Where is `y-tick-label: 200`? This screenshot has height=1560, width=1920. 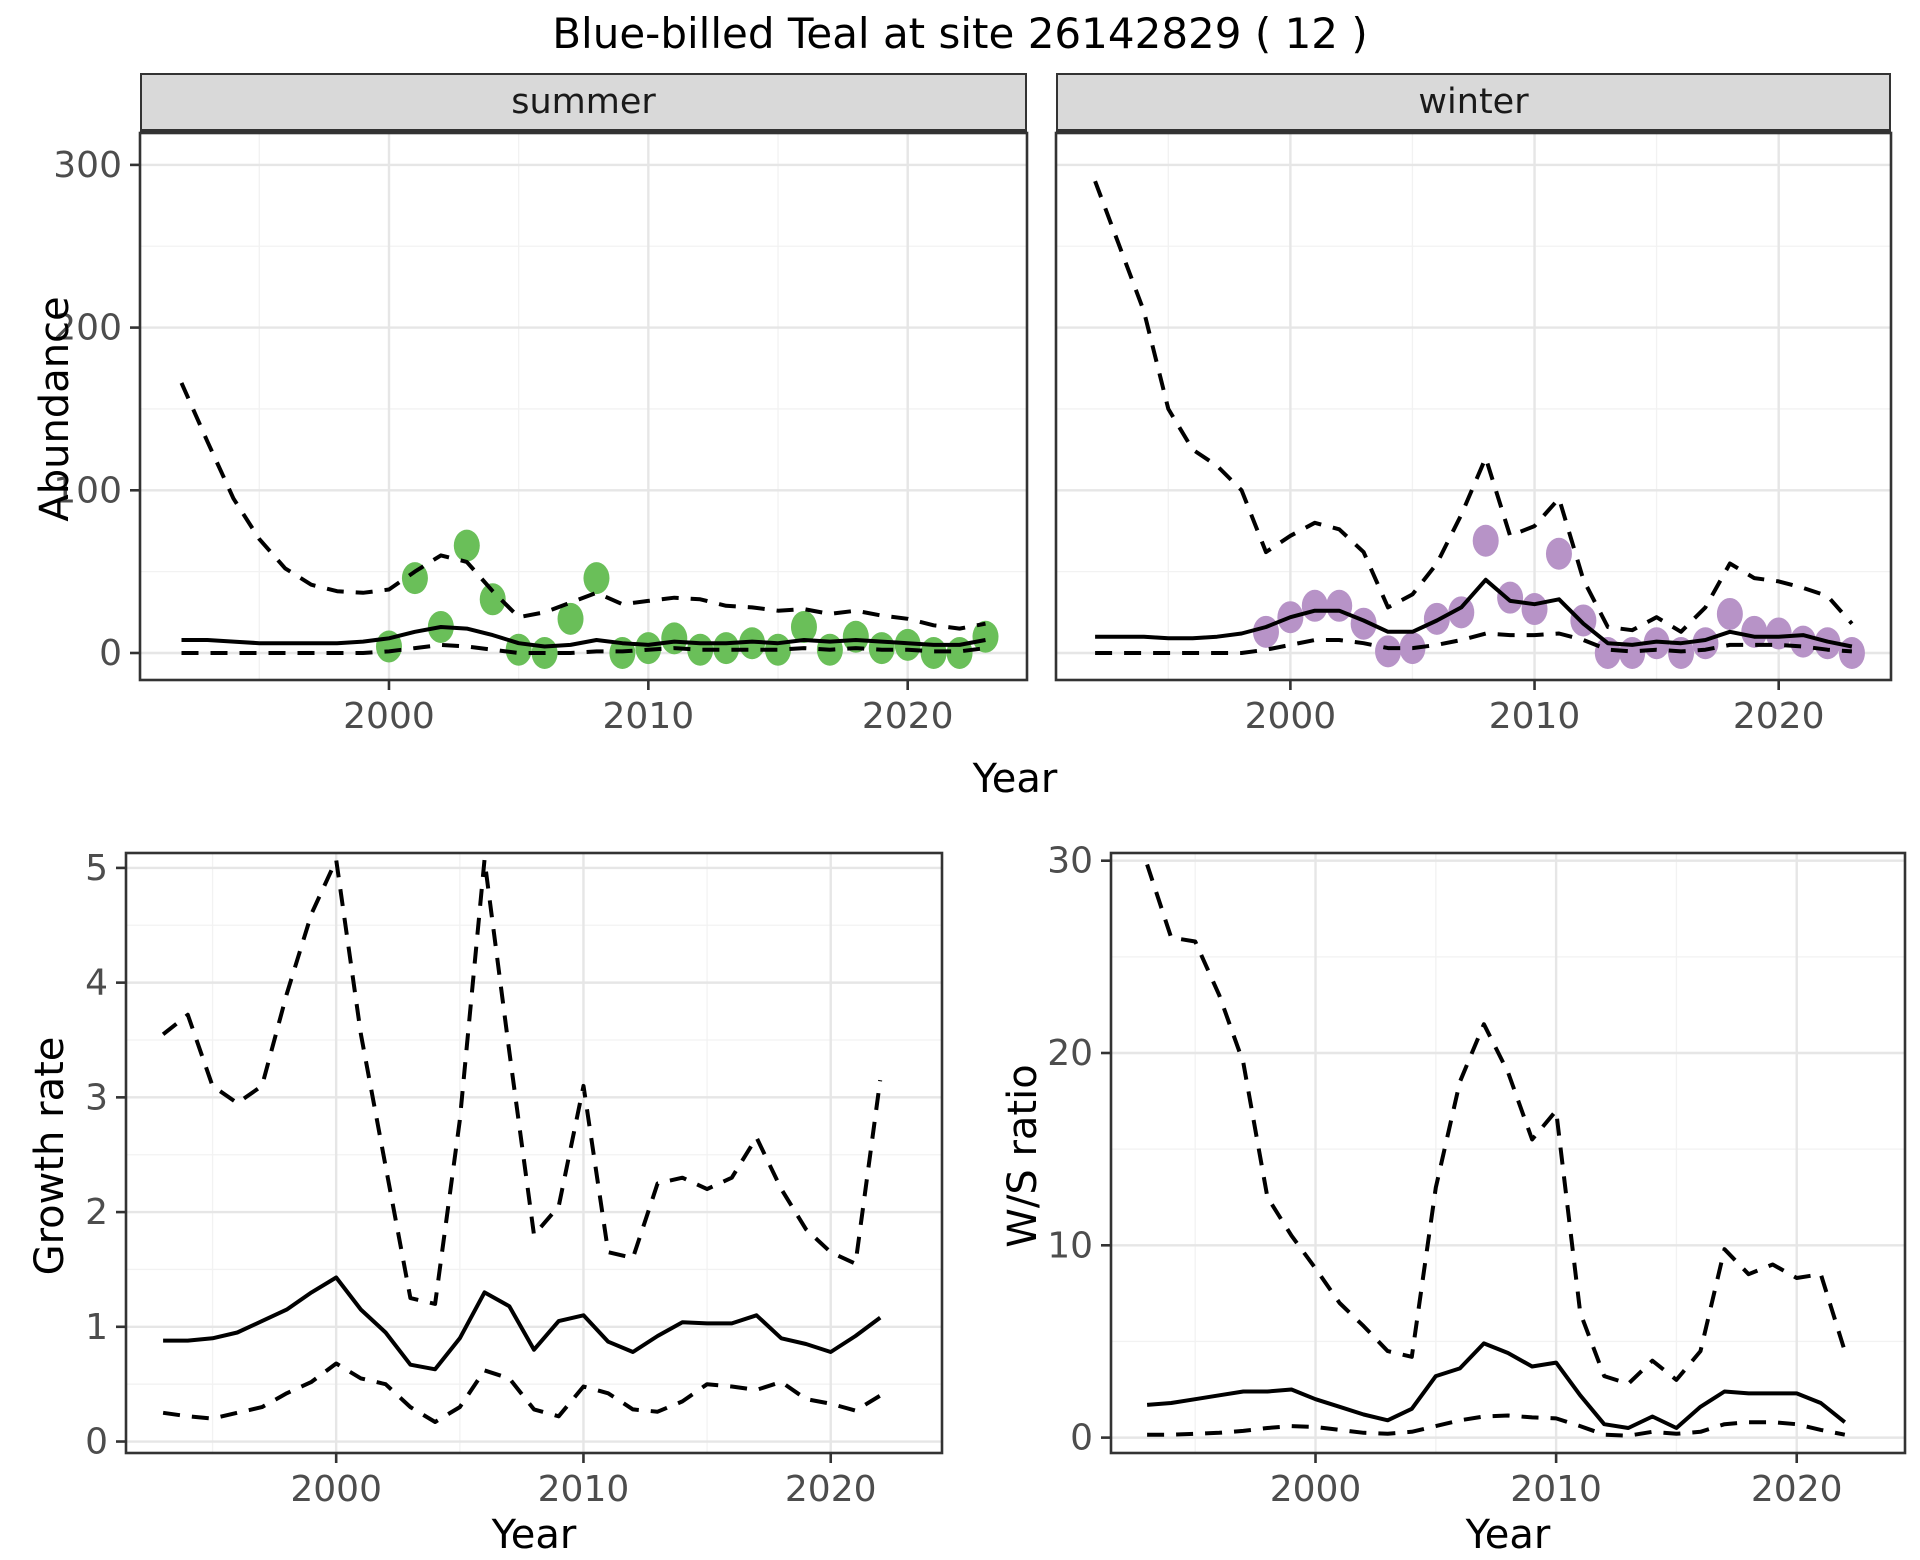 y-tick-label: 200 is located at coordinates (87, 328).